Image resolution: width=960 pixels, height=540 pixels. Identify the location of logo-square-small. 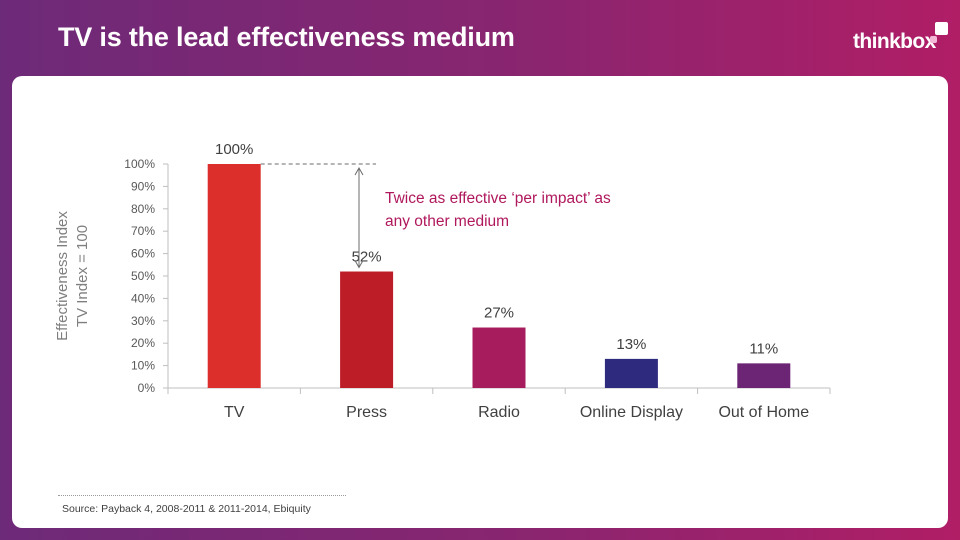
(933, 39).